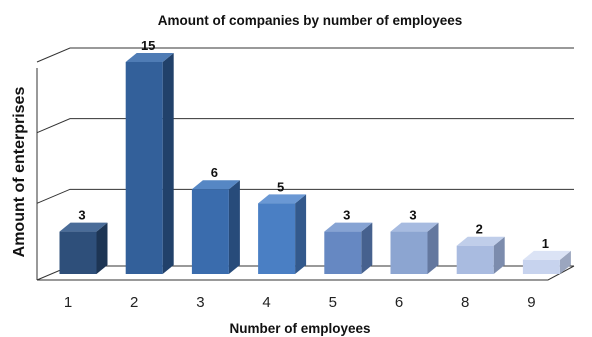  I want to click on x-tick-label: 9, so click(531, 302).